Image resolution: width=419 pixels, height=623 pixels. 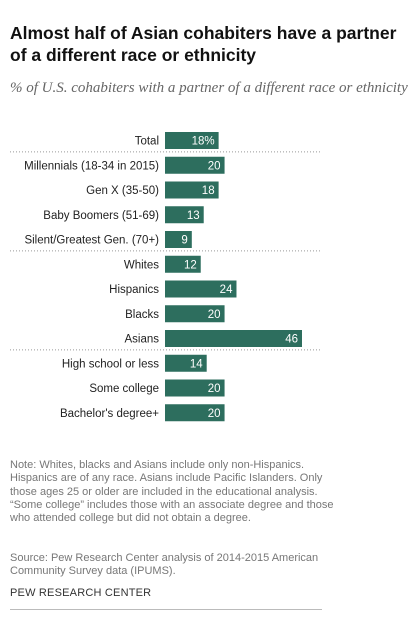 What do you see at coordinates (124, 389) in the screenshot?
I see `category-label-some-college: Some college` at bounding box center [124, 389].